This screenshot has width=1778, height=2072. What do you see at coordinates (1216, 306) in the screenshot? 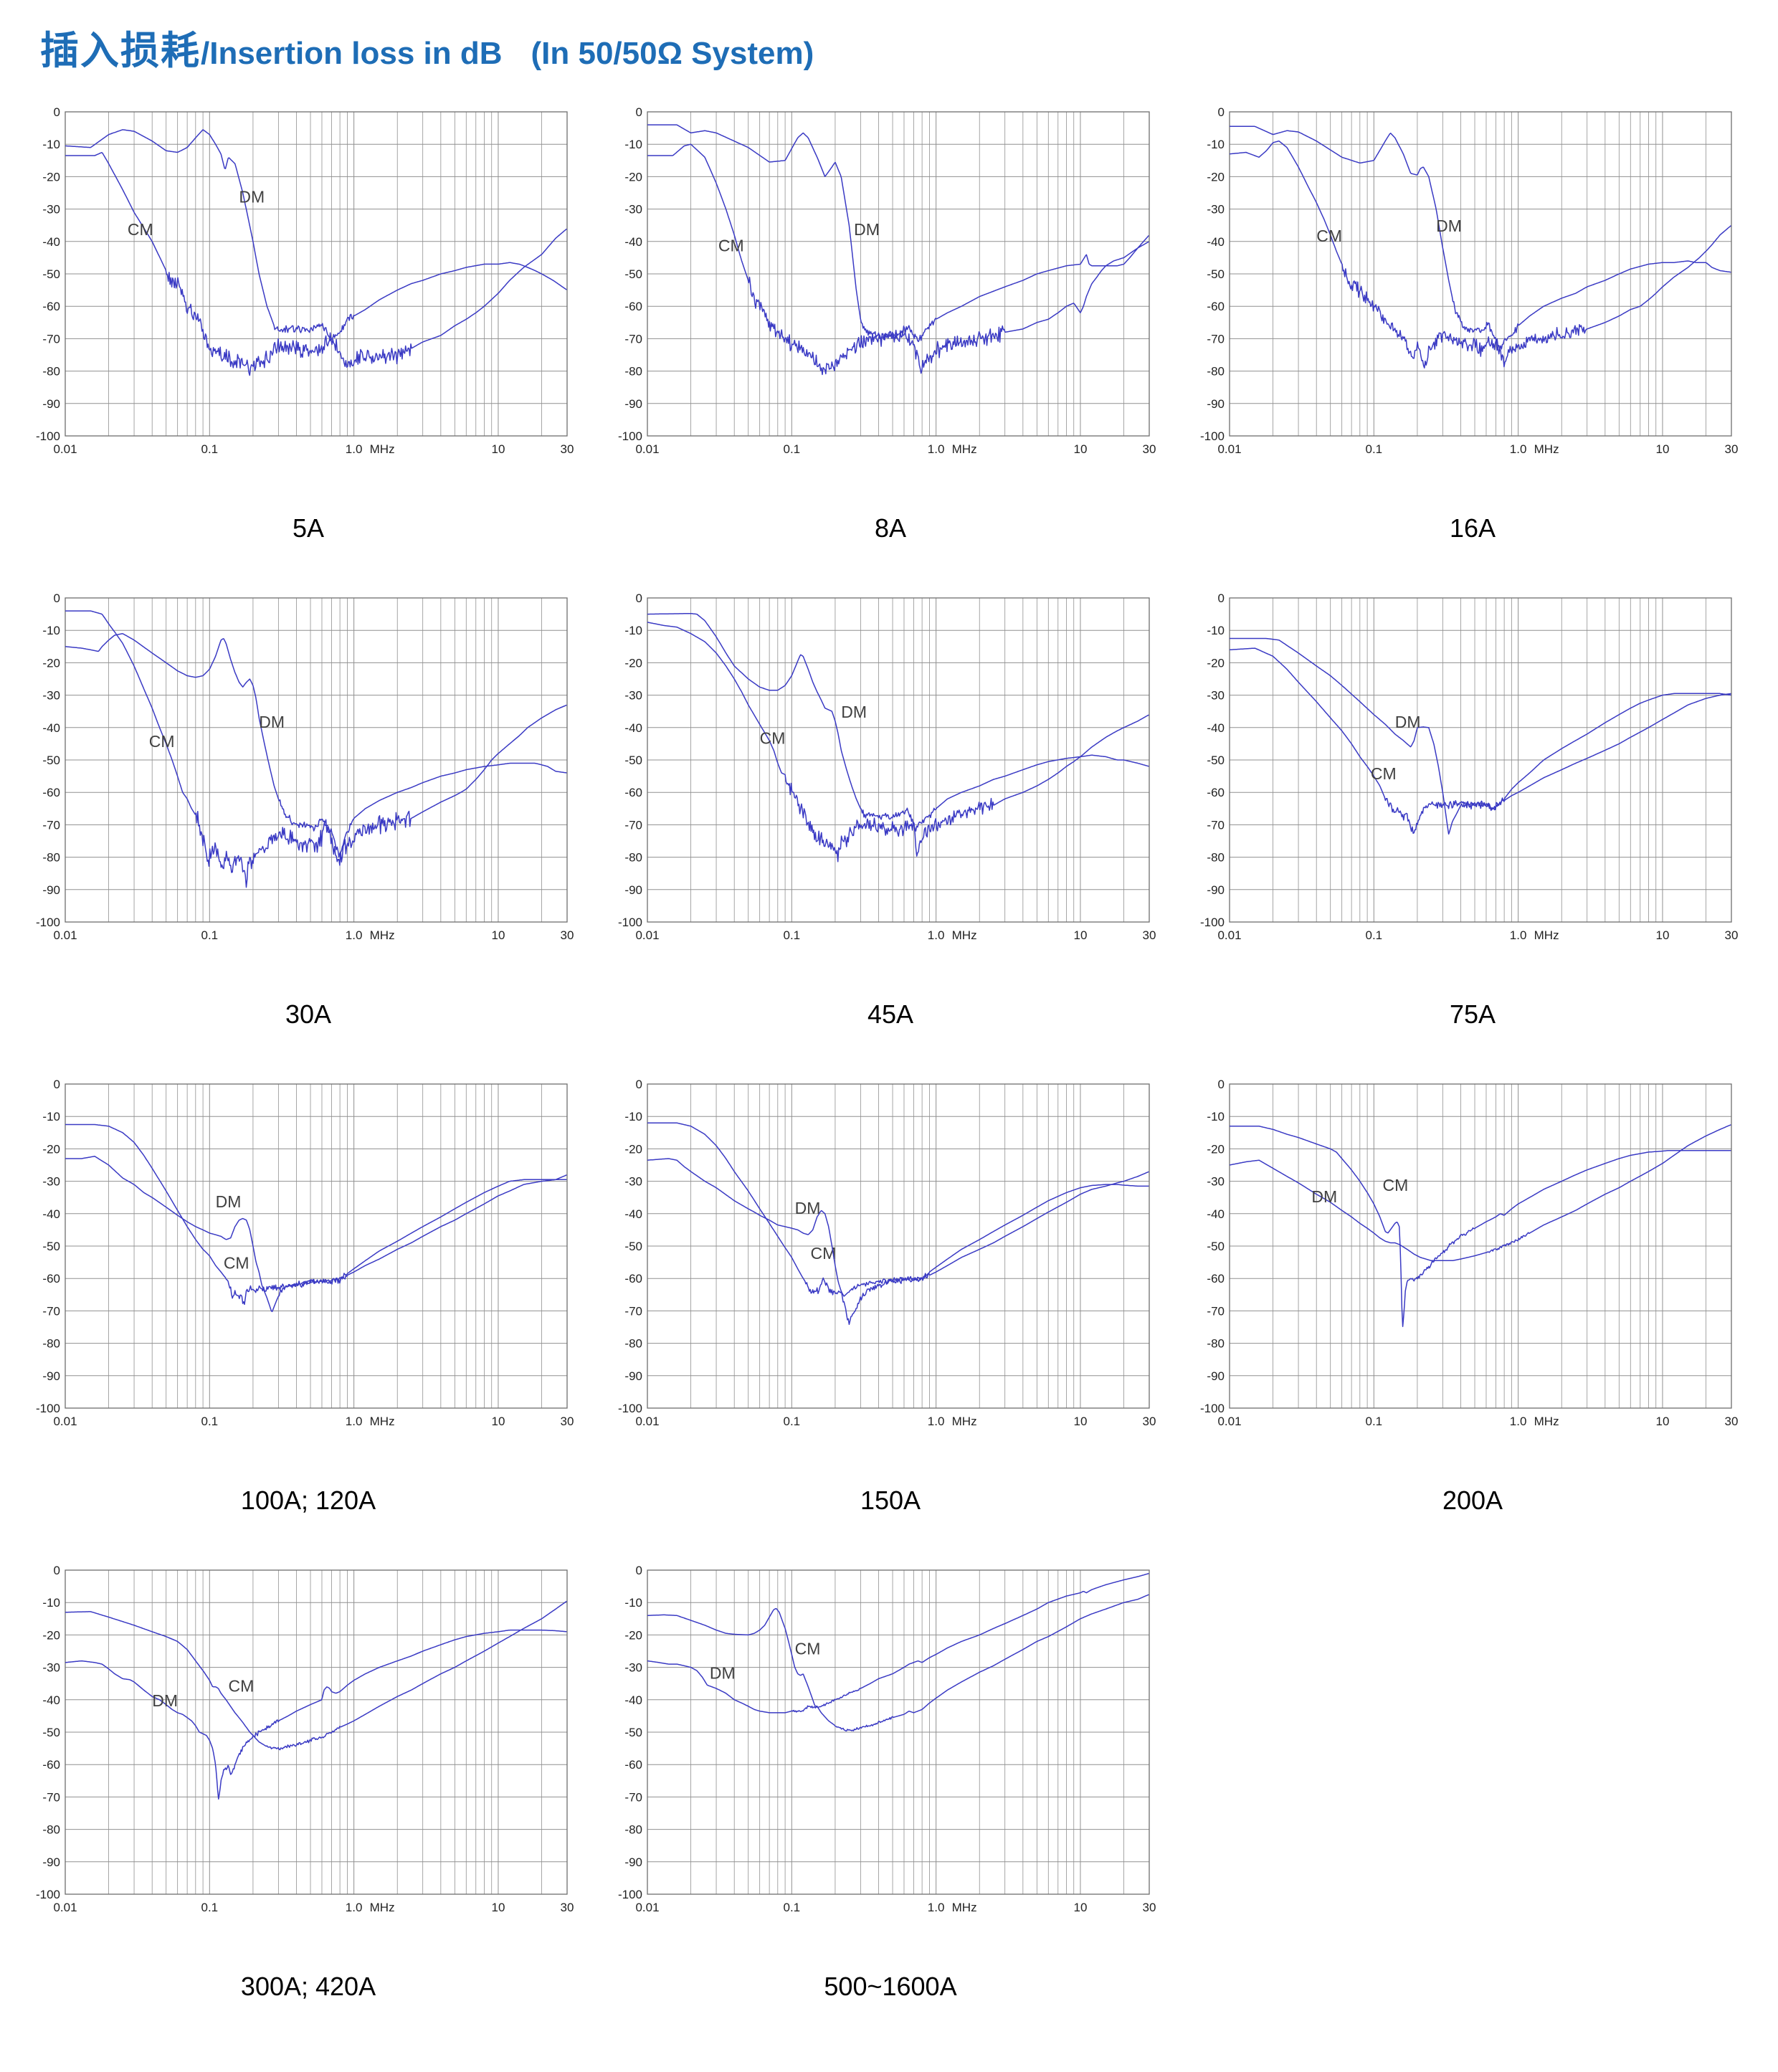
I see `y-axis-tick-label: -60` at bounding box center [1216, 306].